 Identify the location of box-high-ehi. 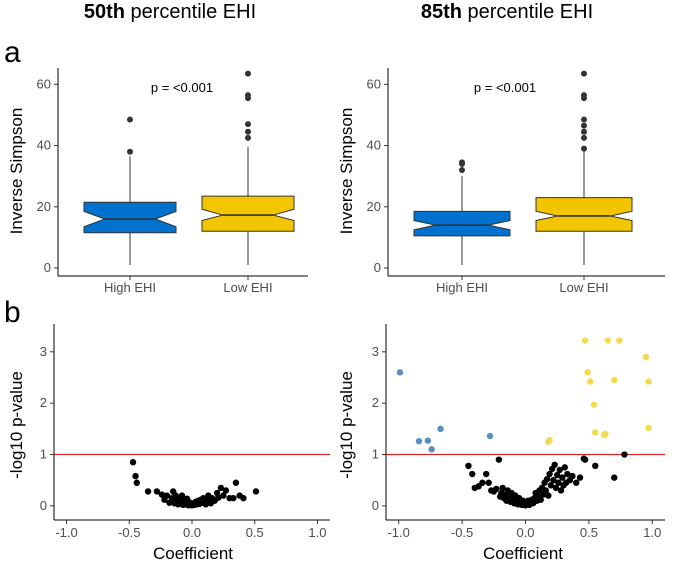
(462, 223).